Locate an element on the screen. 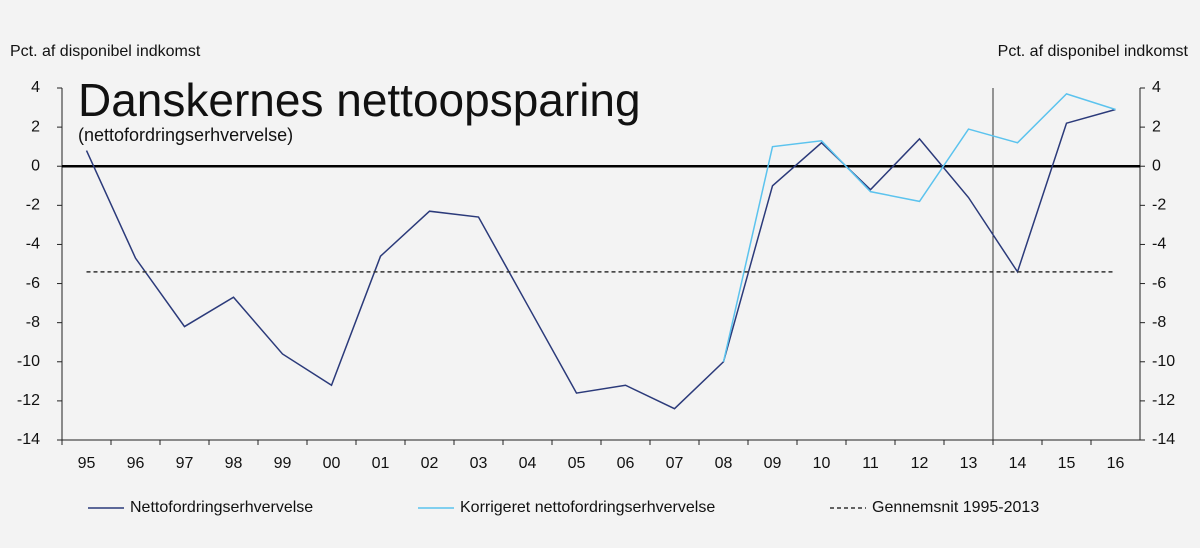 Image resolution: width=1200 pixels, height=548 pixels. y-tick-label: -8 is located at coordinates (33, 322).